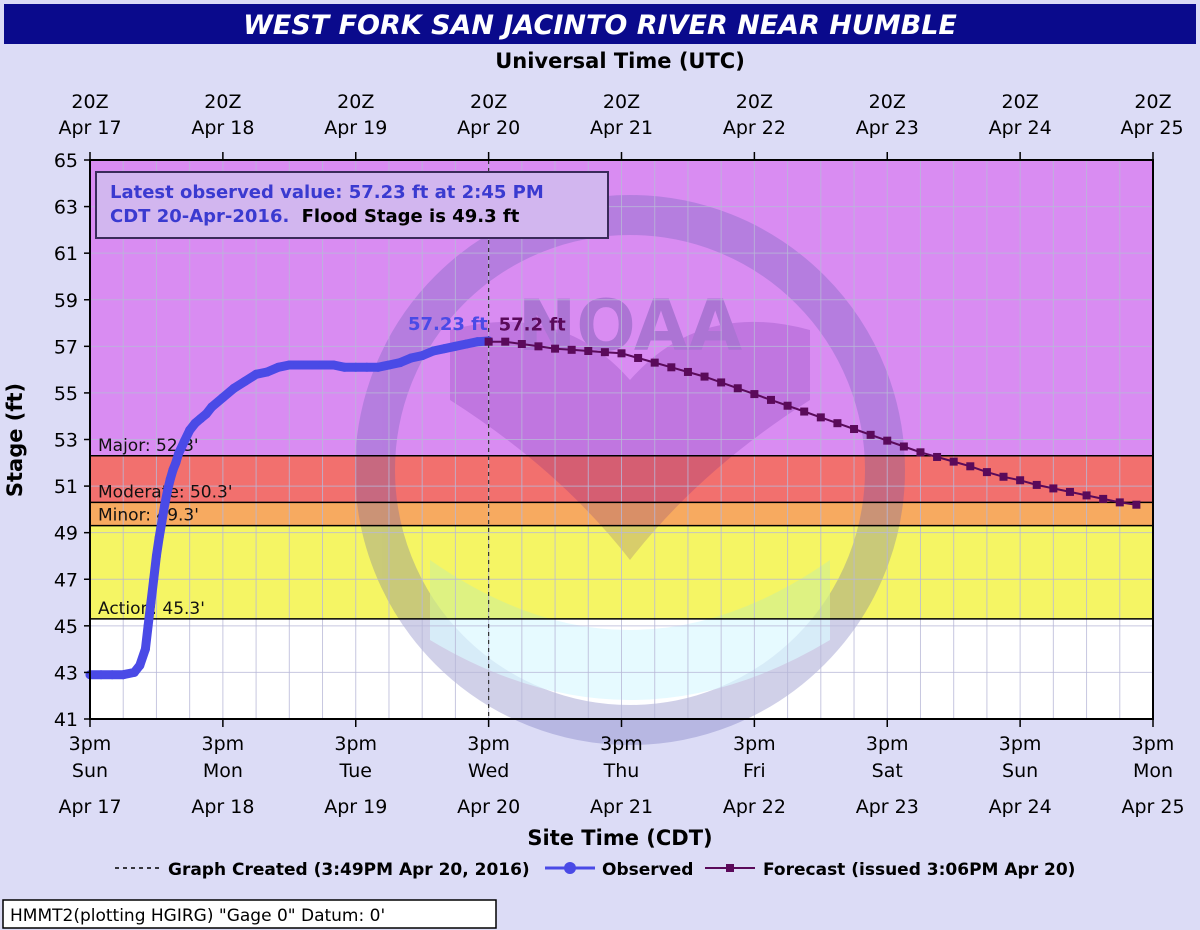 This screenshot has width=1200, height=930. What do you see at coordinates (533, 325) in the screenshot?
I see `forecast-start-label: 57.2 ft` at bounding box center [533, 325].